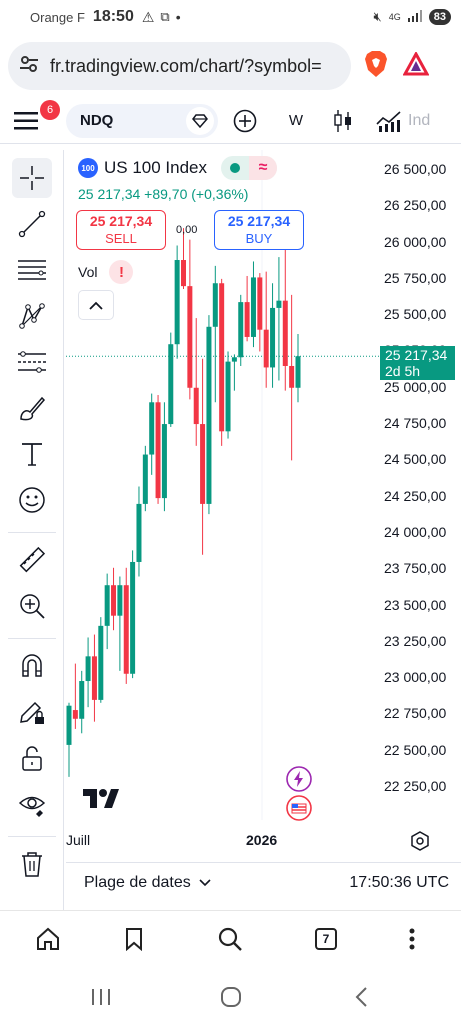 Image resolution: width=461 pixels, height=1024 pixels. I want to click on volume-indicator: Vol !, so click(106, 272).